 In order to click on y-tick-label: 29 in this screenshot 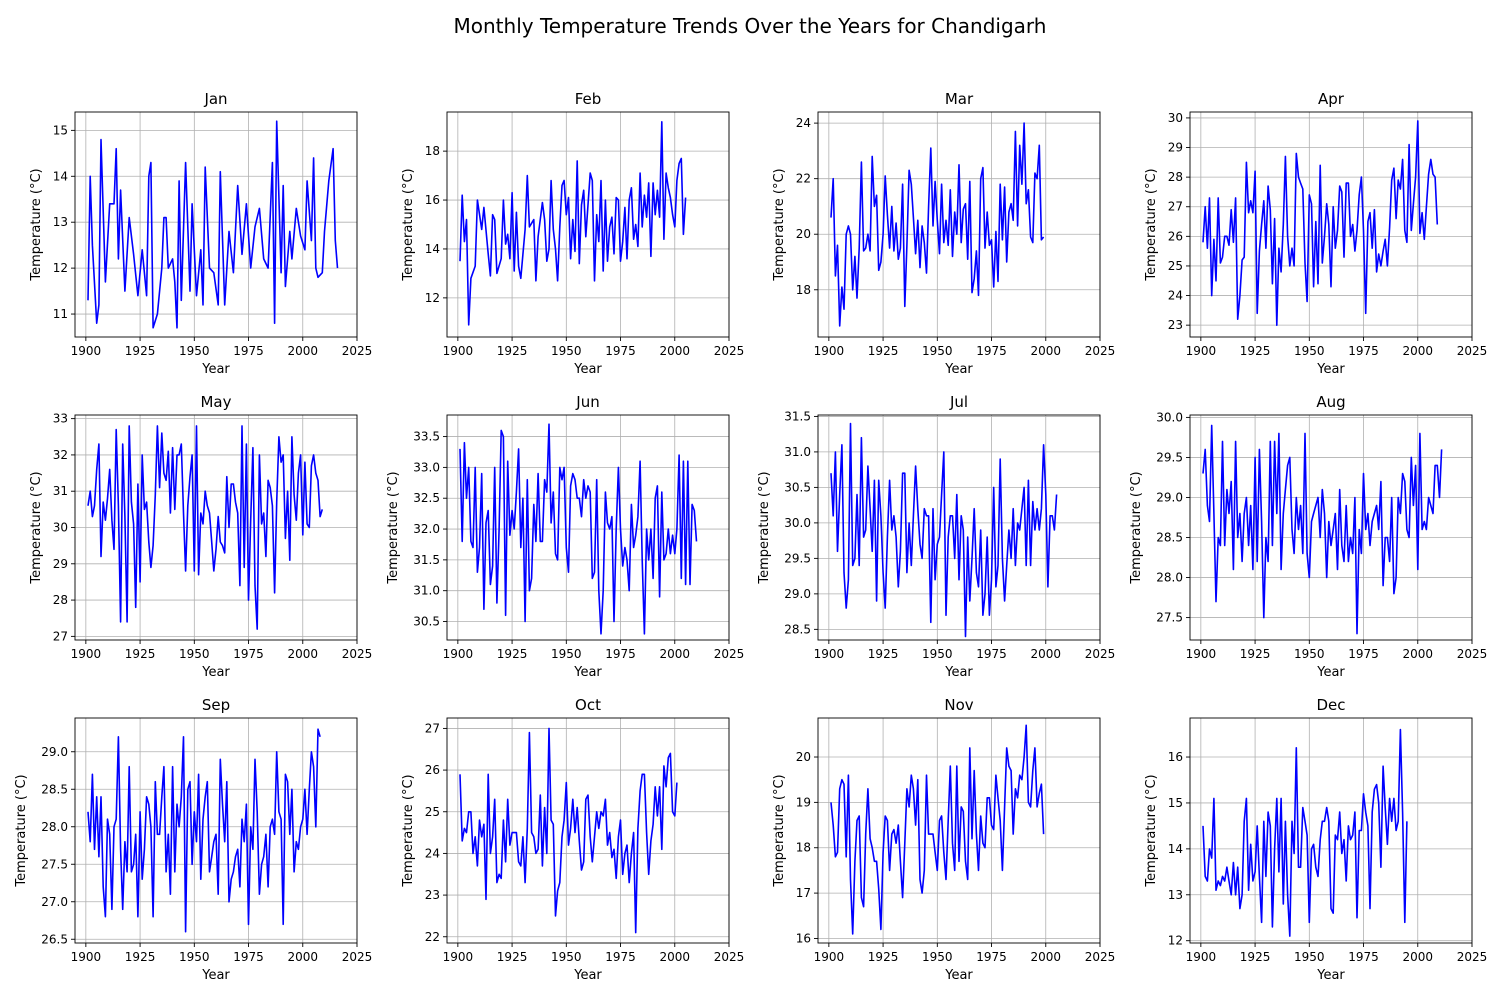, I will do `click(60, 564)`.